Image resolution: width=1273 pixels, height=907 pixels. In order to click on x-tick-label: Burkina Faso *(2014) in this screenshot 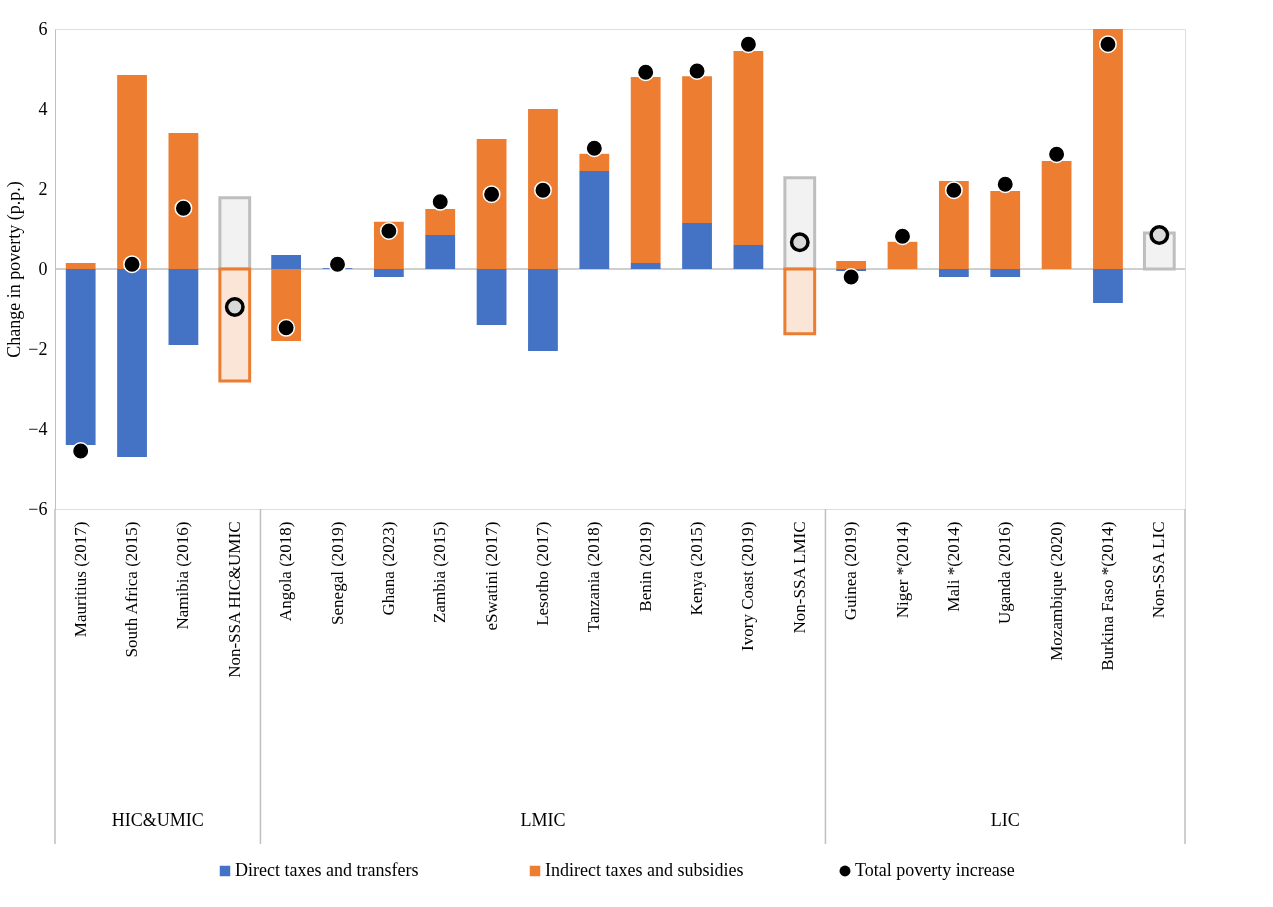, I will do `click(1107, 596)`.